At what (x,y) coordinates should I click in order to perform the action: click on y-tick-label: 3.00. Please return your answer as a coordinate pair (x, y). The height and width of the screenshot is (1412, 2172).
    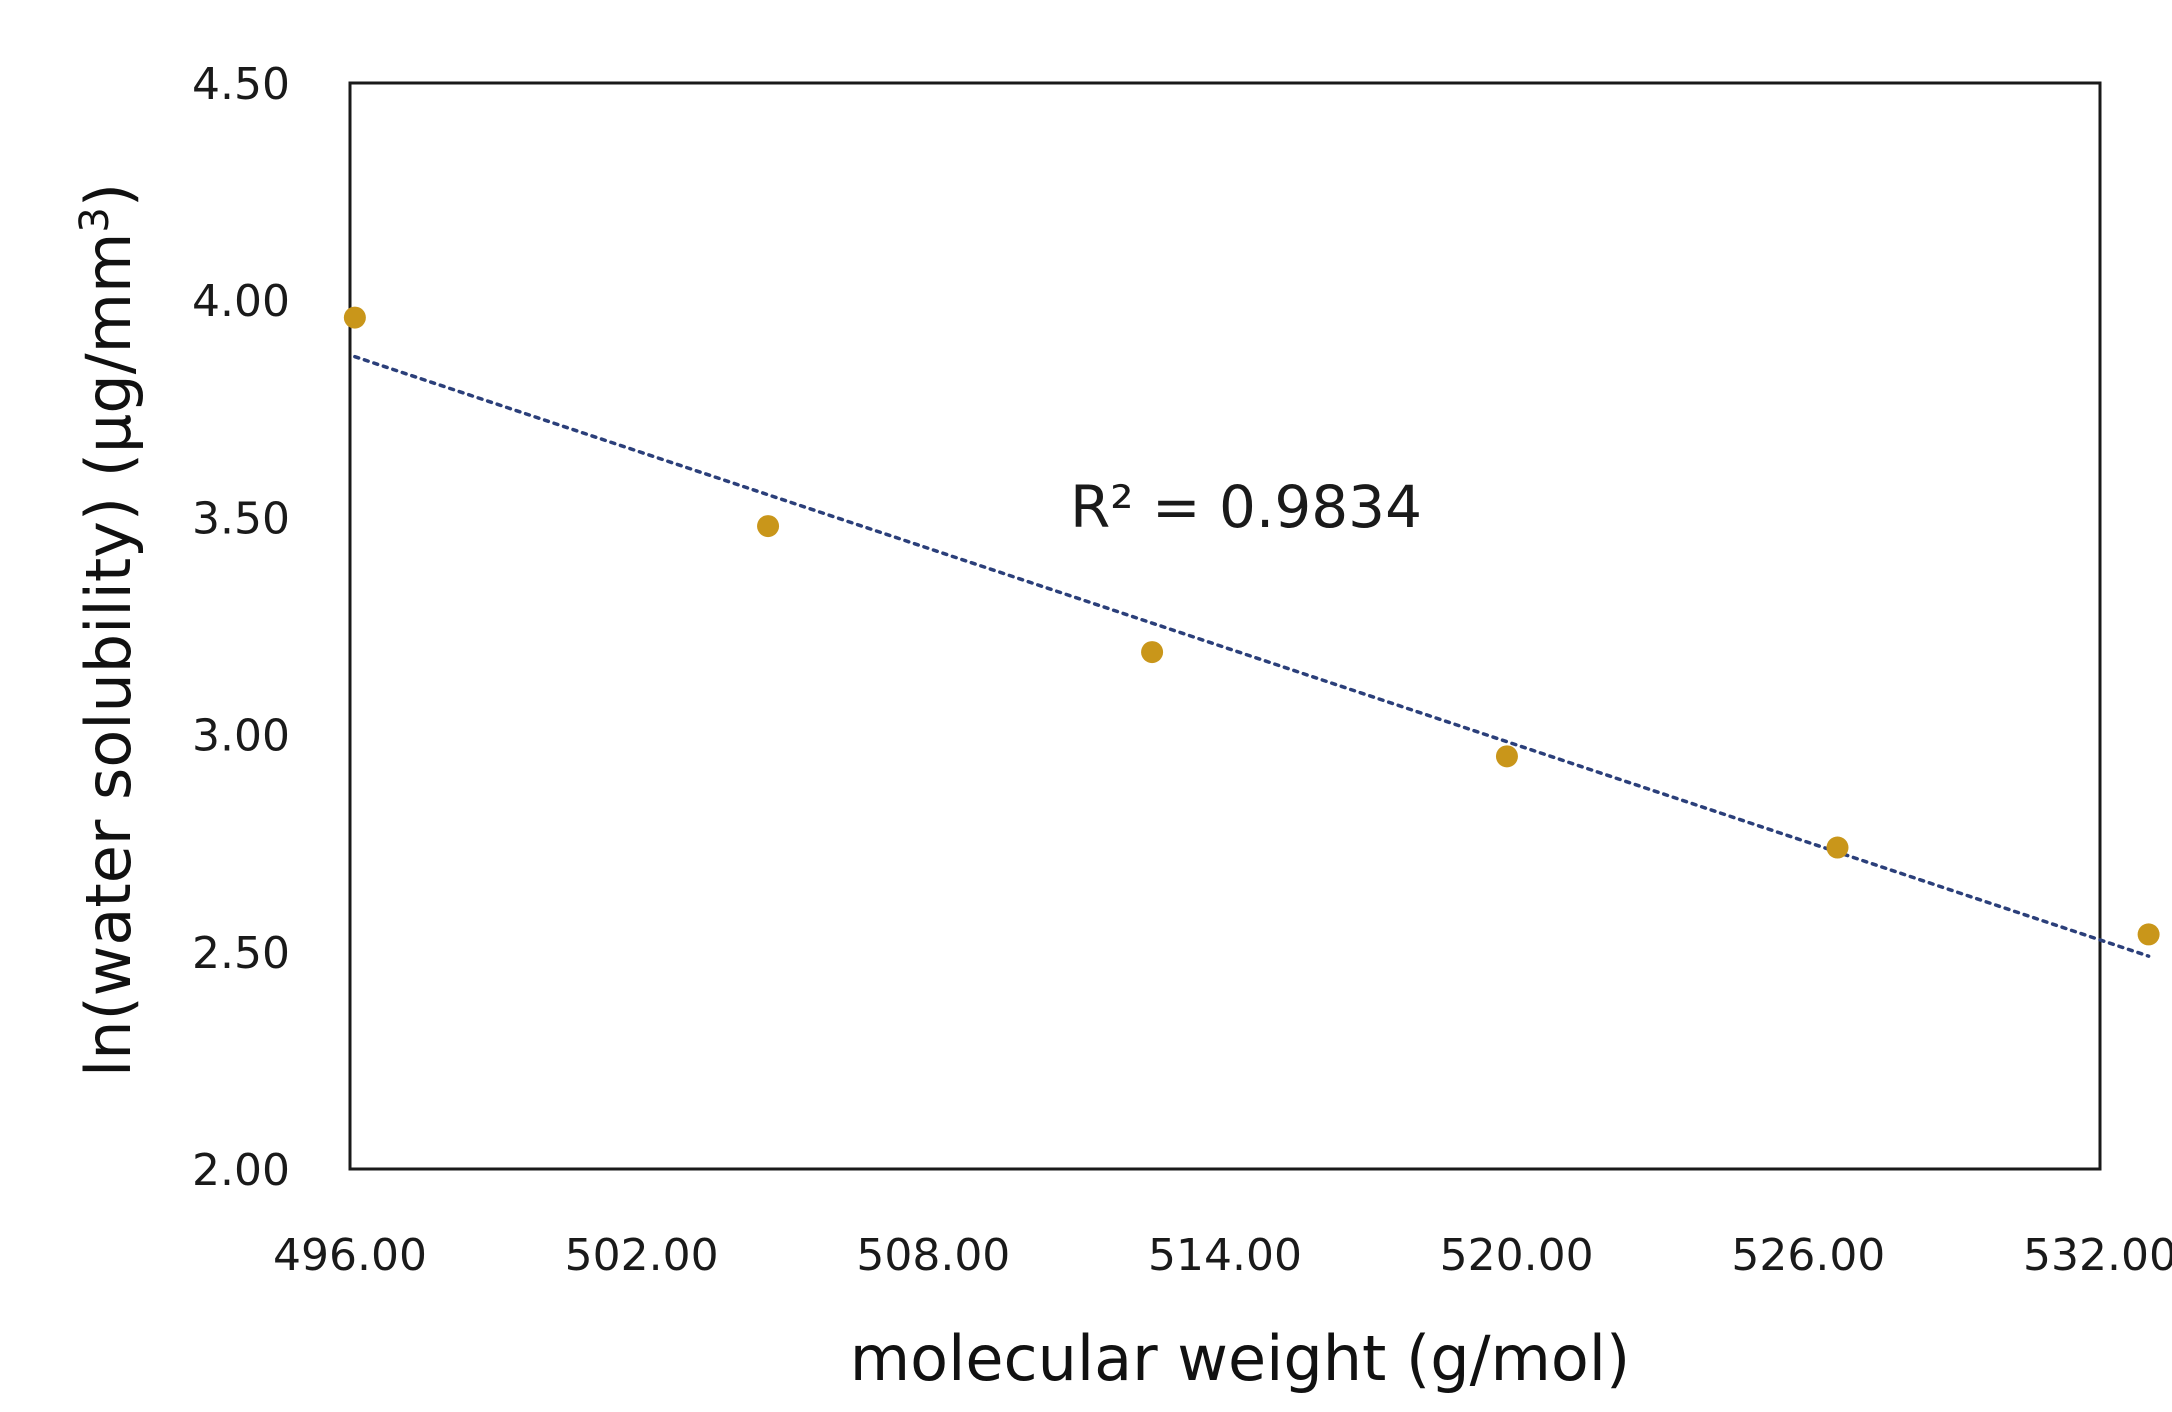
    Looking at the image, I should click on (241, 736).